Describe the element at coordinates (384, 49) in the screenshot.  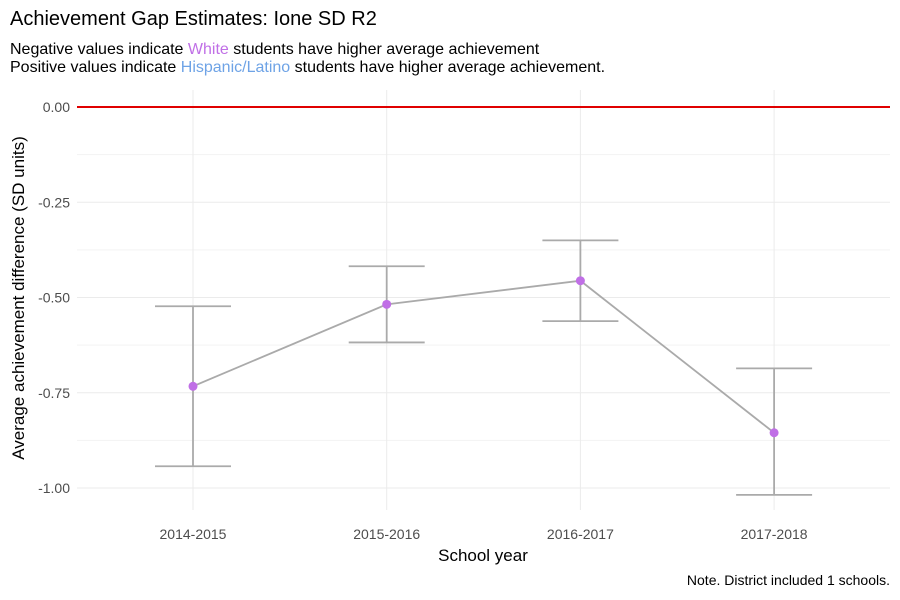
I see `subtitle-1-suffix: students have higher average achievement` at that location.